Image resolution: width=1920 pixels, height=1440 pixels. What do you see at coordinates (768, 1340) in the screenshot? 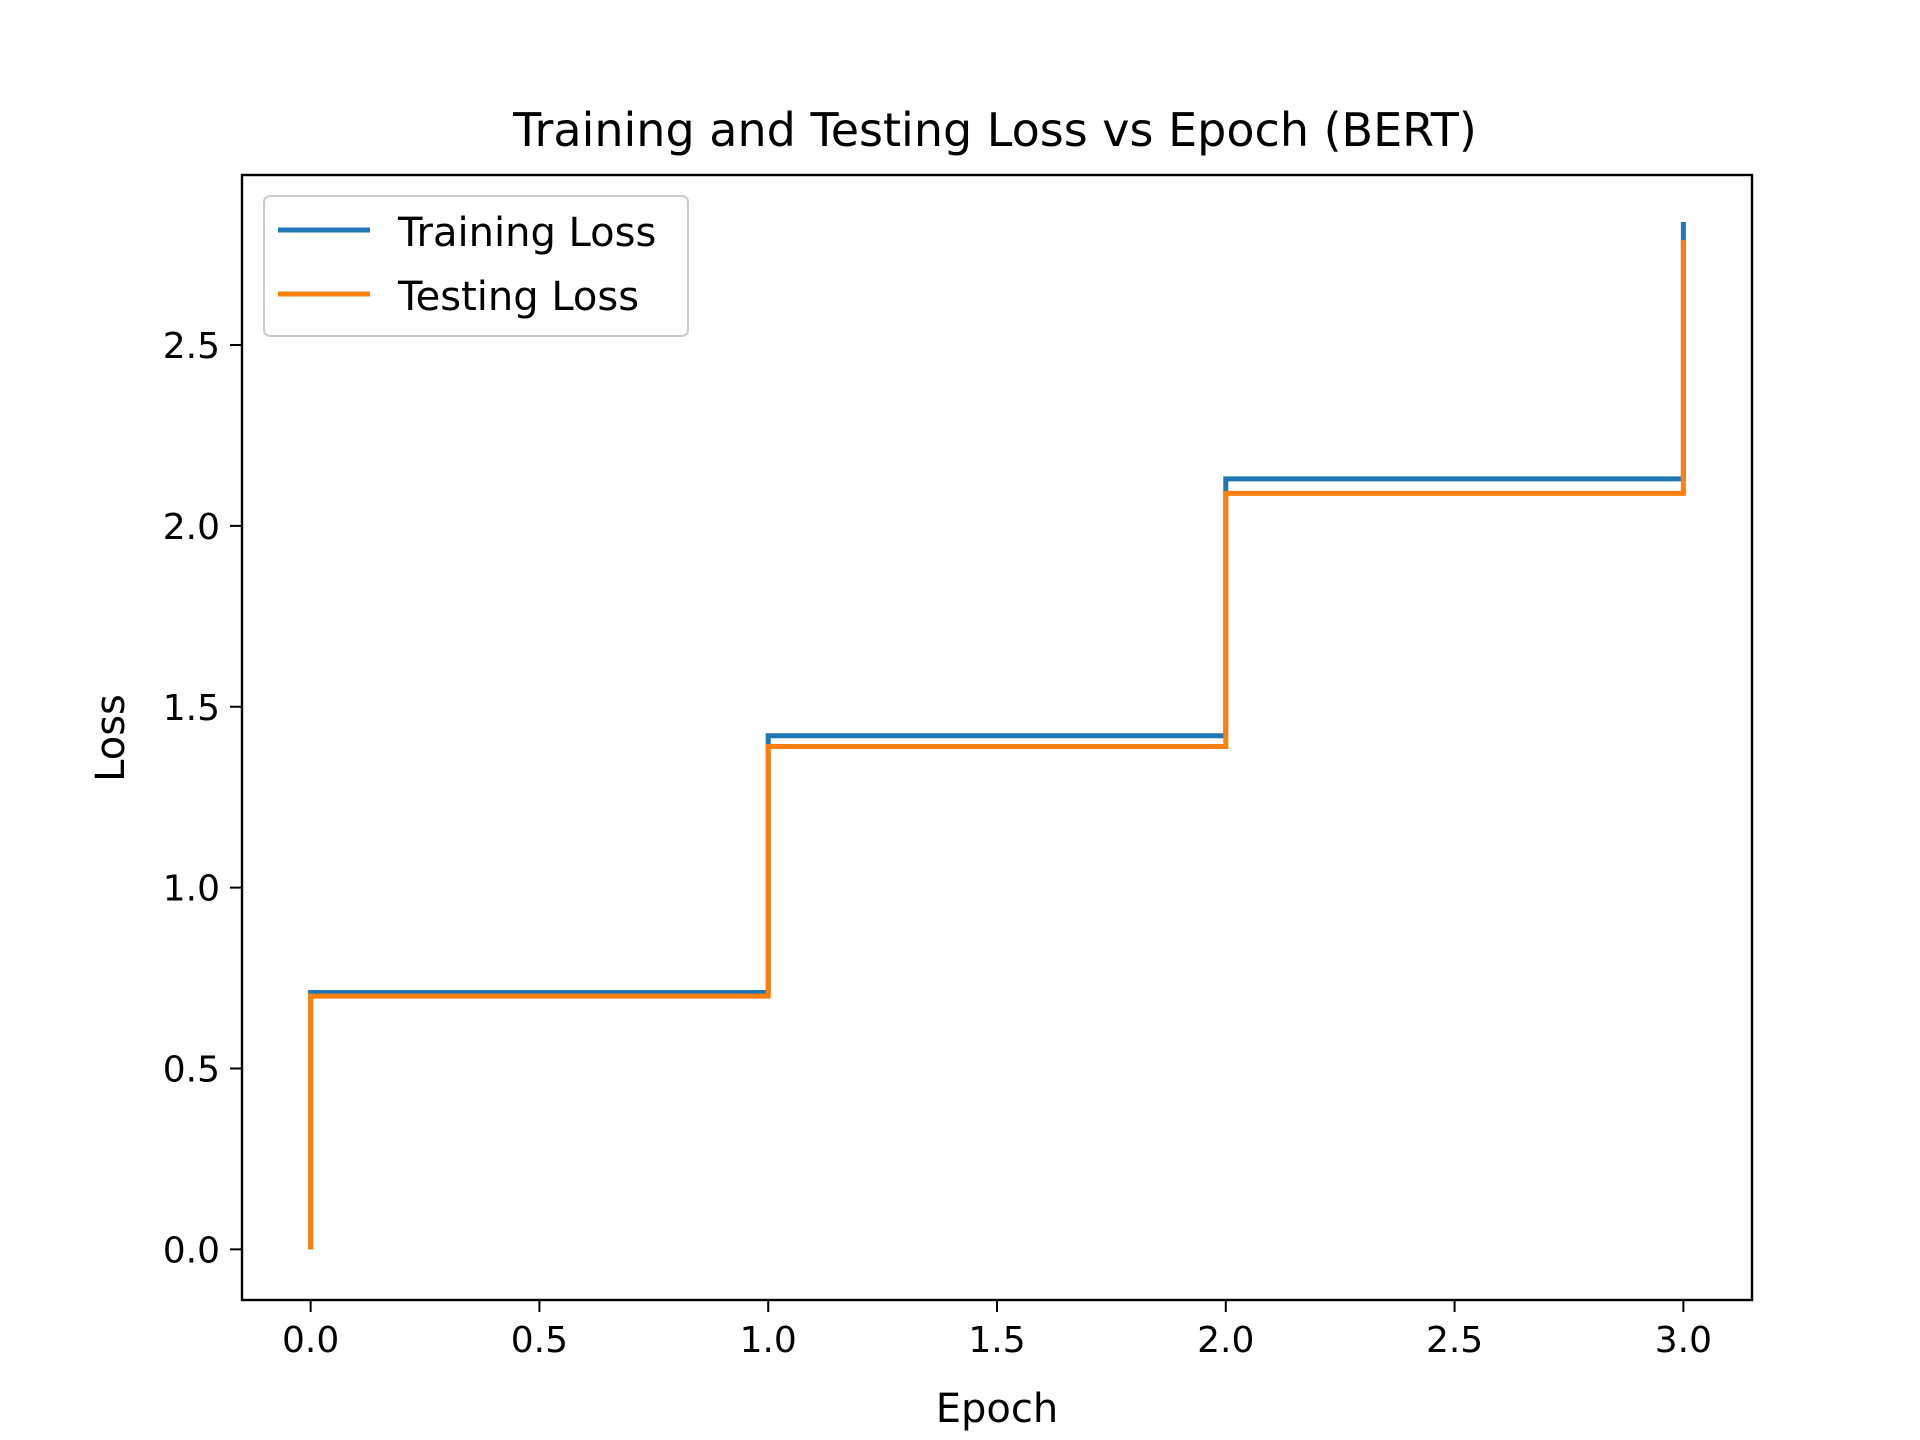
I see `x-tick-label: 1.0` at bounding box center [768, 1340].